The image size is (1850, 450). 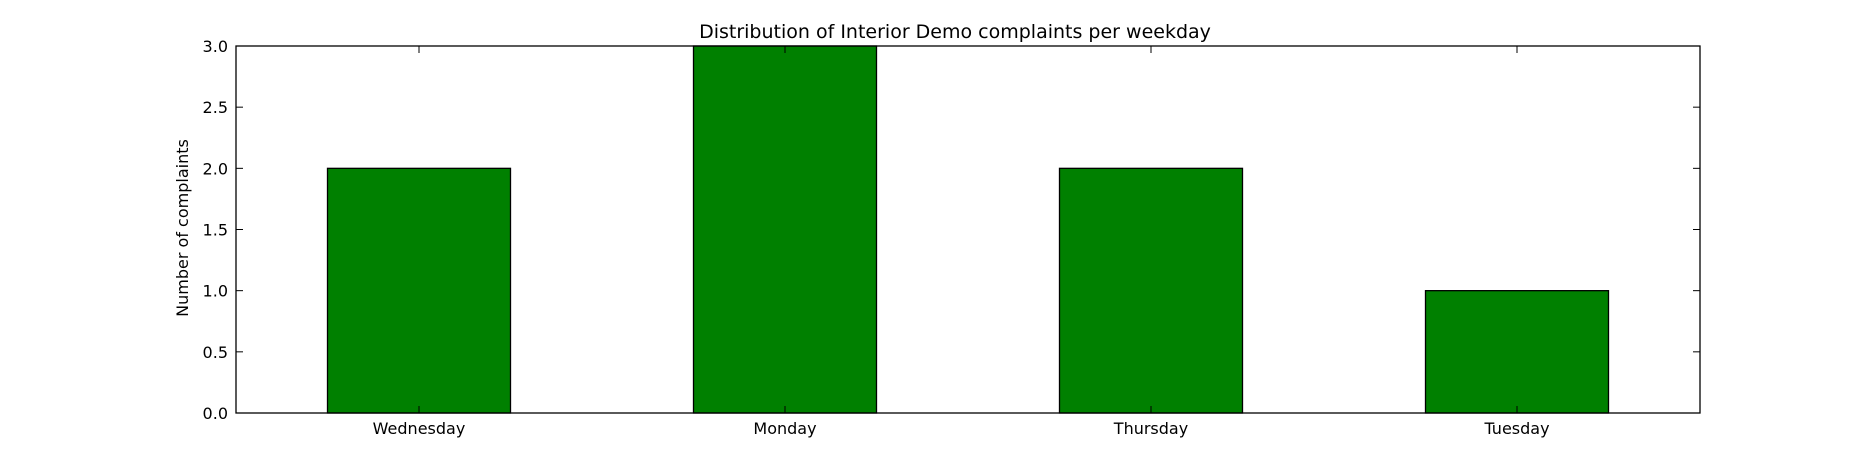 What do you see at coordinates (1150, 428) in the screenshot?
I see `x-tick-label-thursday: Thursday` at bounding box center [1150, 428].